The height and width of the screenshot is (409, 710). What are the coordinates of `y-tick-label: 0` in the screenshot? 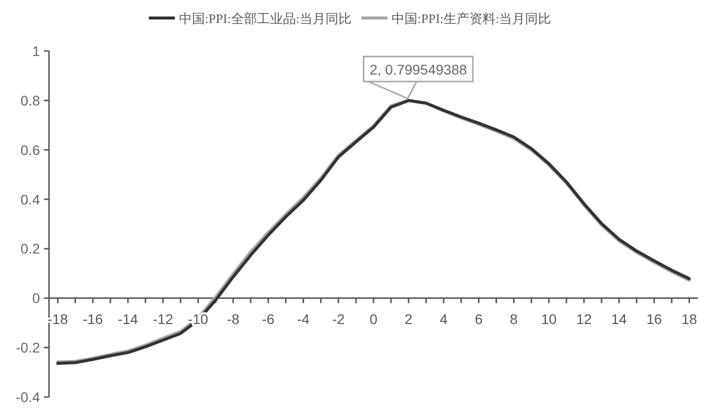 It's located at (36, 298).